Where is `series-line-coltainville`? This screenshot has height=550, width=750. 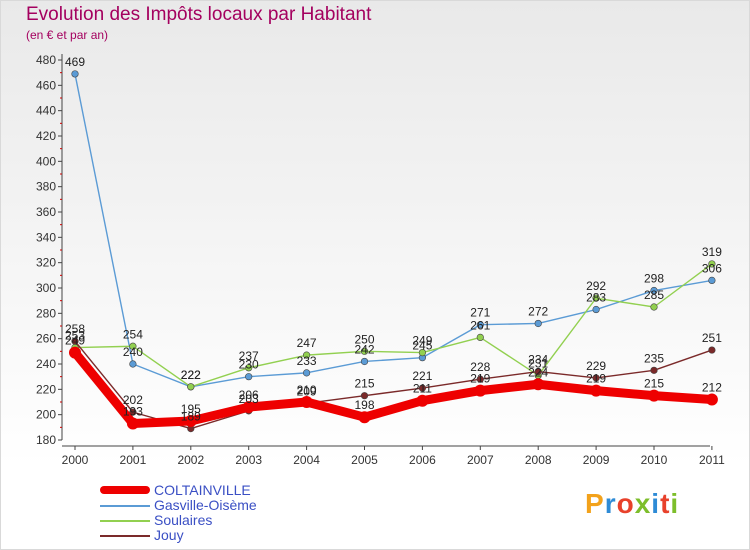 series-line-coltainville is located at coordinates (393, 388).